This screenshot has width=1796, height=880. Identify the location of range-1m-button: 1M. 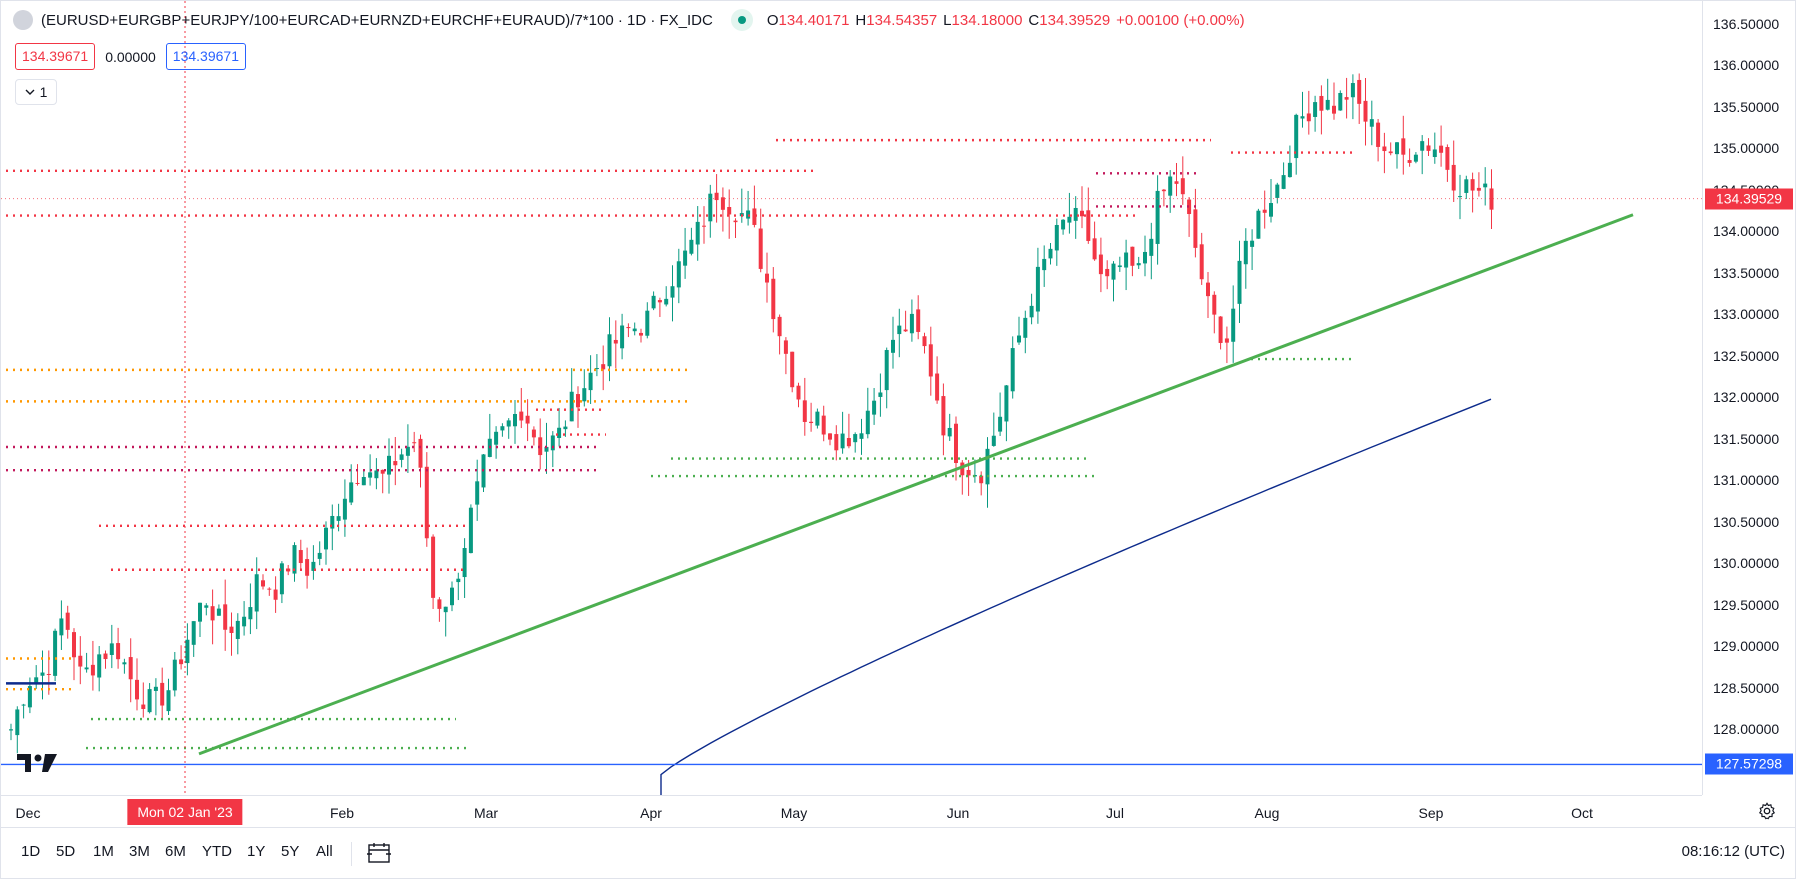
(103, 851).